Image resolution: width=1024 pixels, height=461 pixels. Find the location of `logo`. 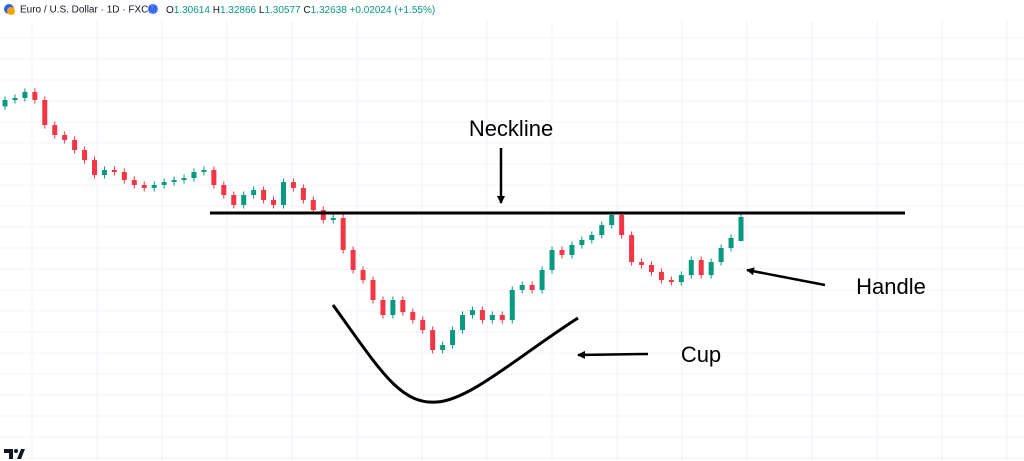

logo is located at coordinates (14, 454).